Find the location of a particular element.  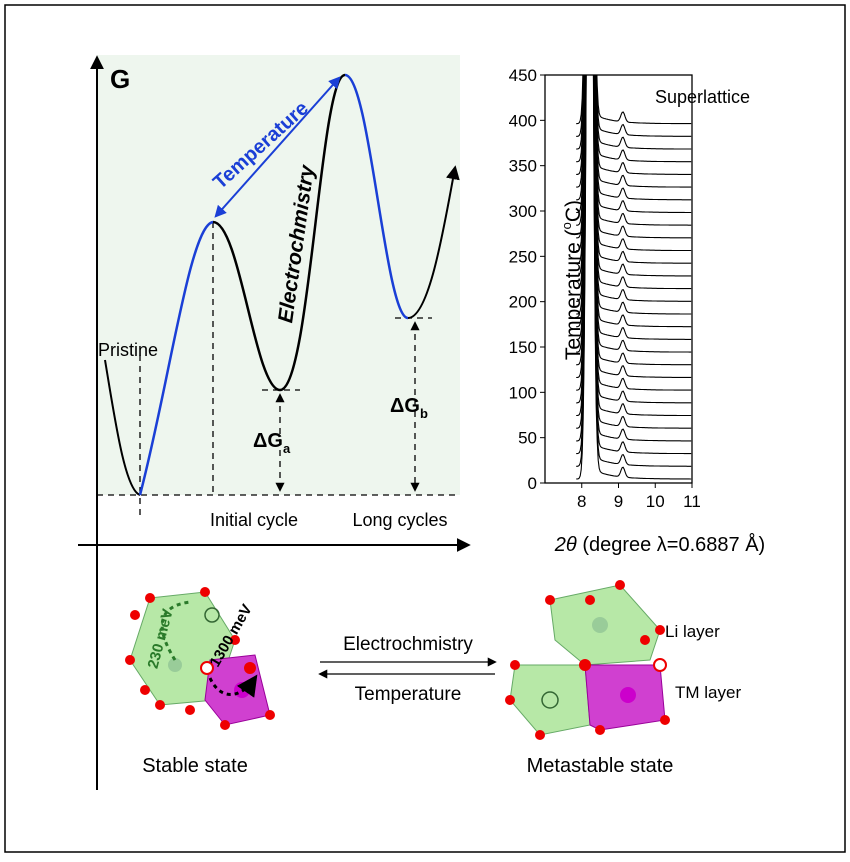

y-tick-label: 300 is located at coordinates (523, 211).